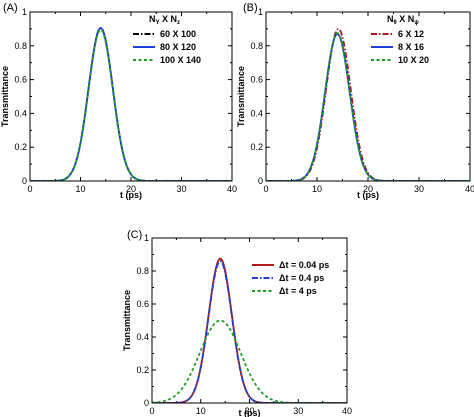 The image size is (474, 417). I want to click on legend-entry-3: 10 X 20, so click(413, 60).